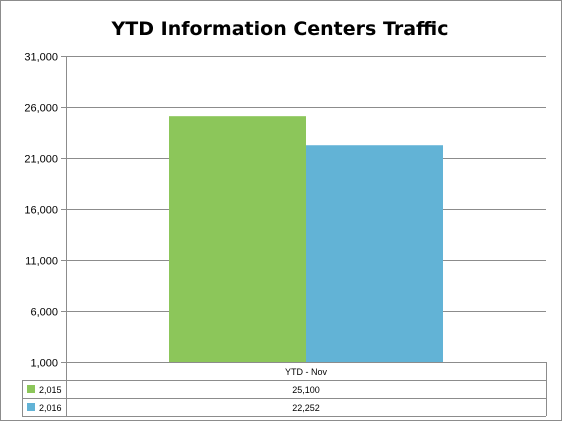 This screenshot has height=421, width=562. I want to click on bar-2016, so click(374, 253).